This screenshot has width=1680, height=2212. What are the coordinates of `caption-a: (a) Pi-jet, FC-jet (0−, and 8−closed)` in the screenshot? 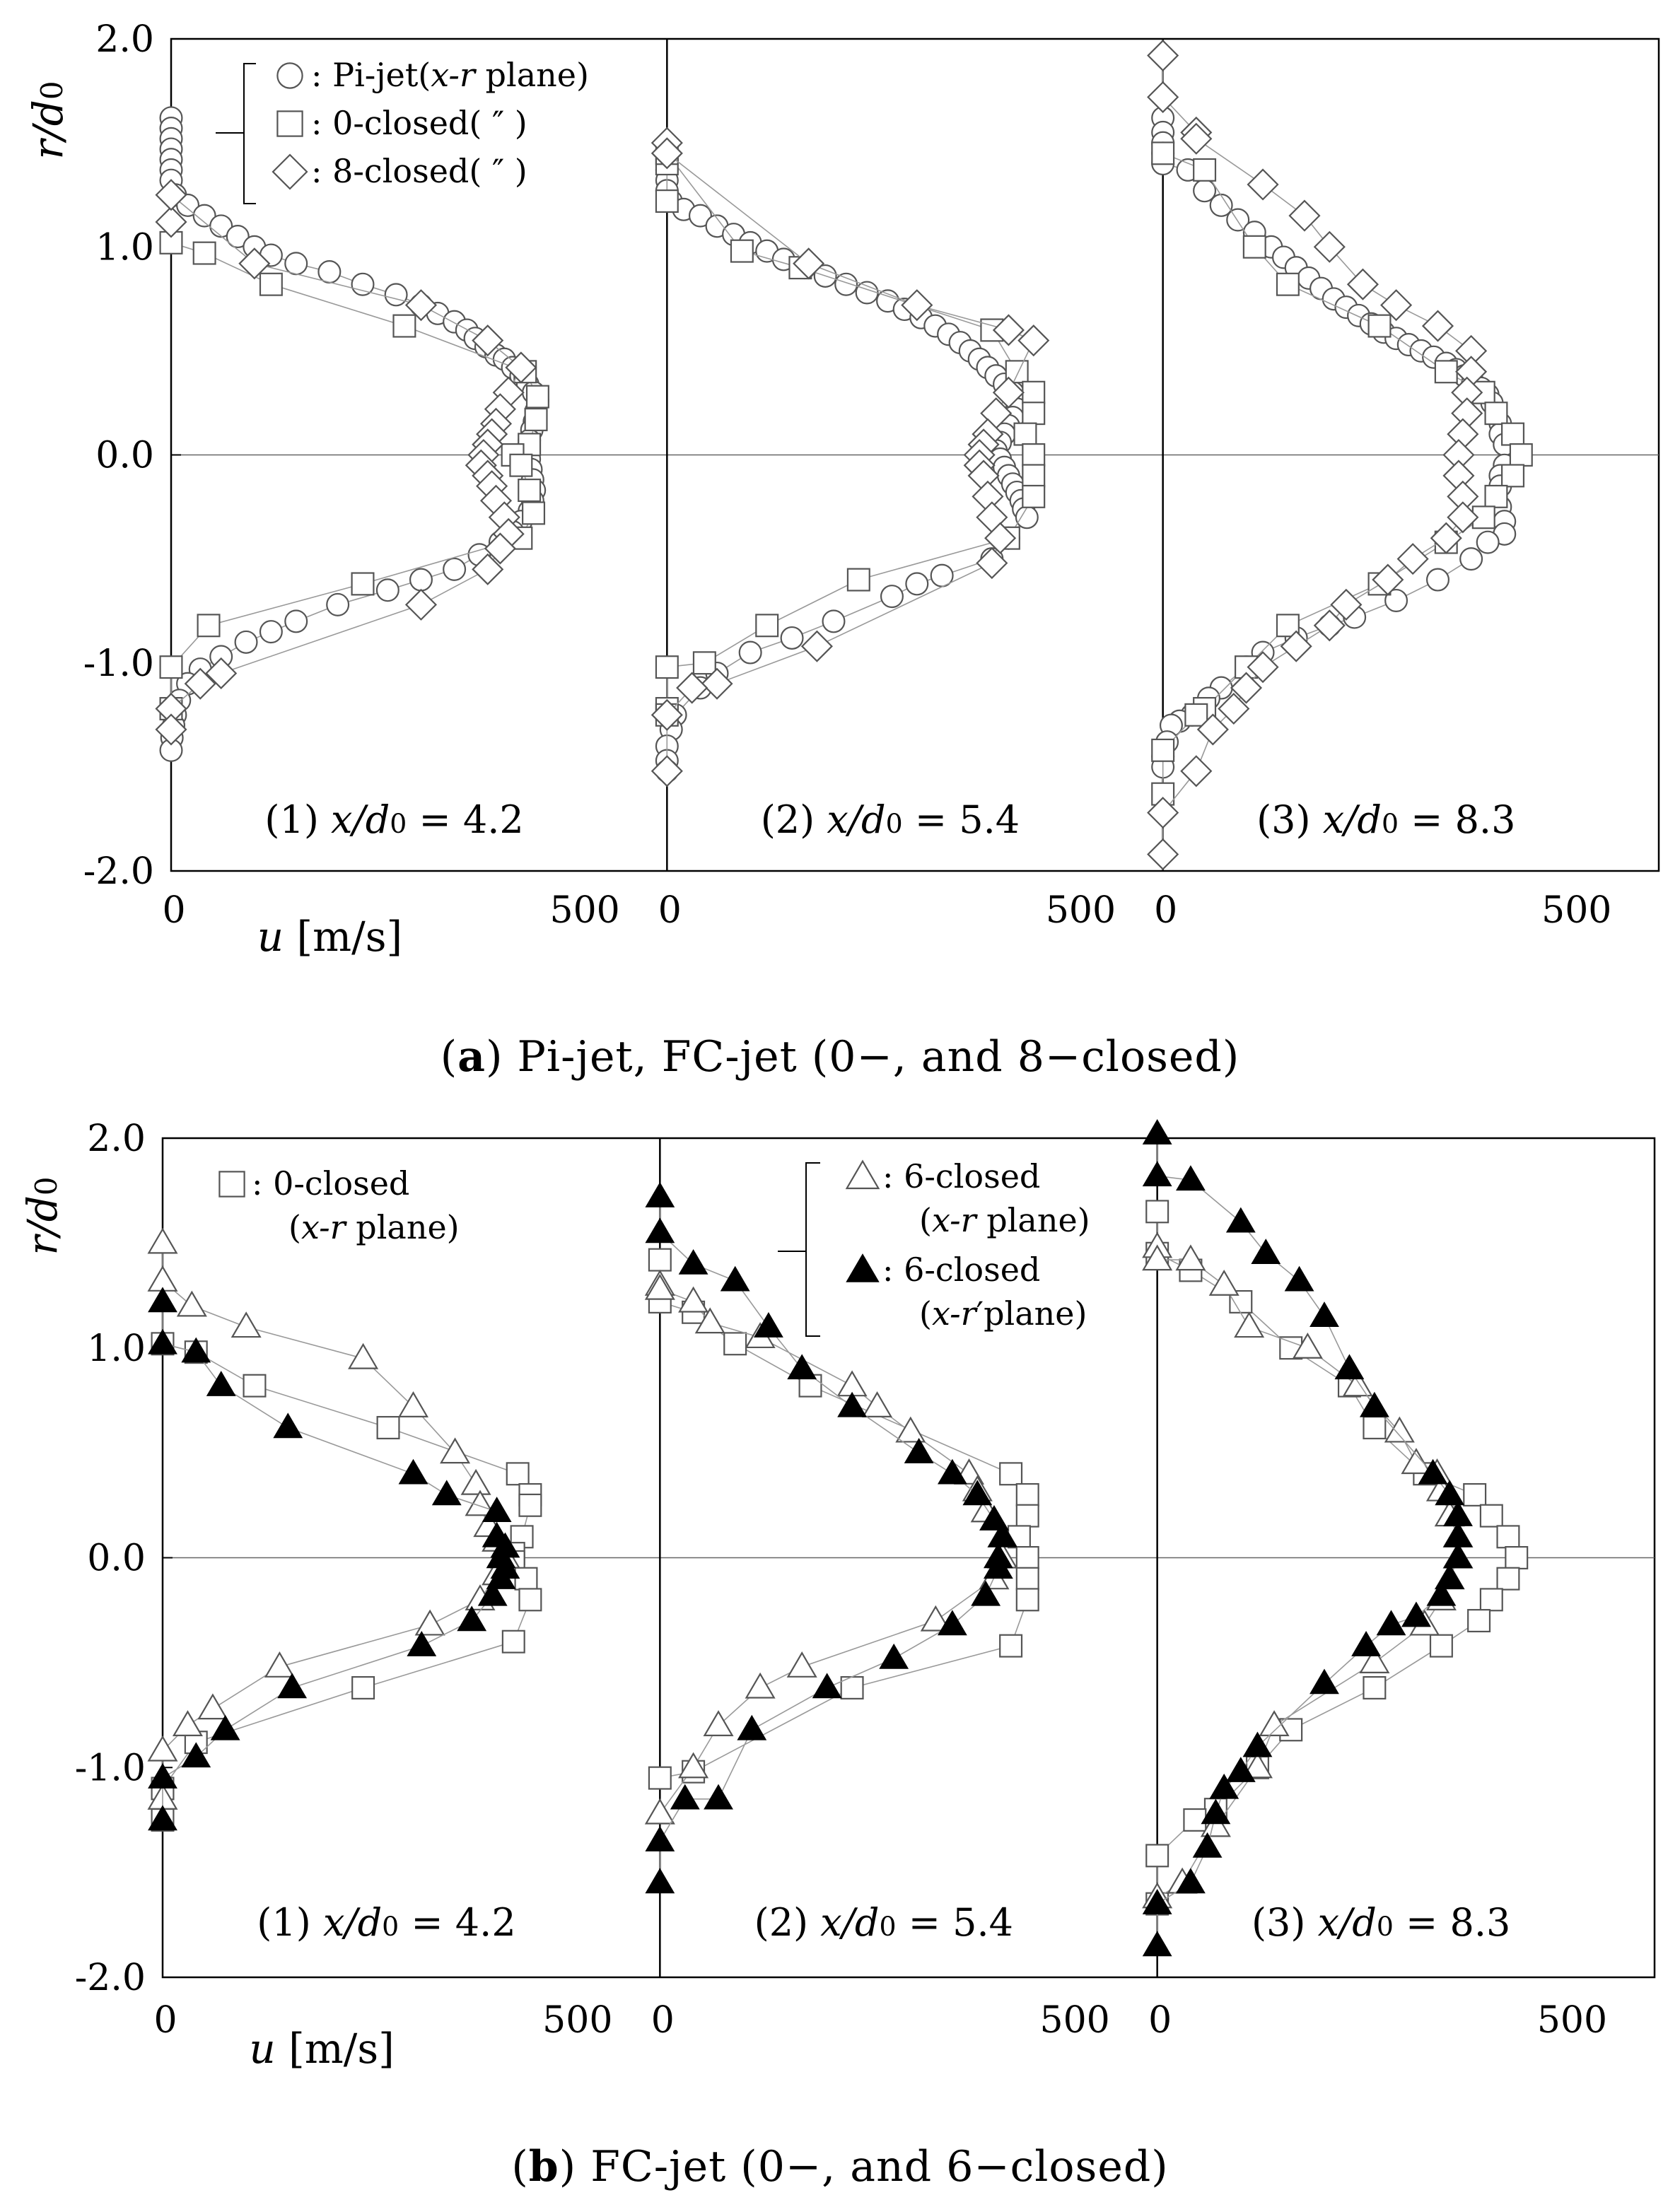 It's located at (840, 1057).